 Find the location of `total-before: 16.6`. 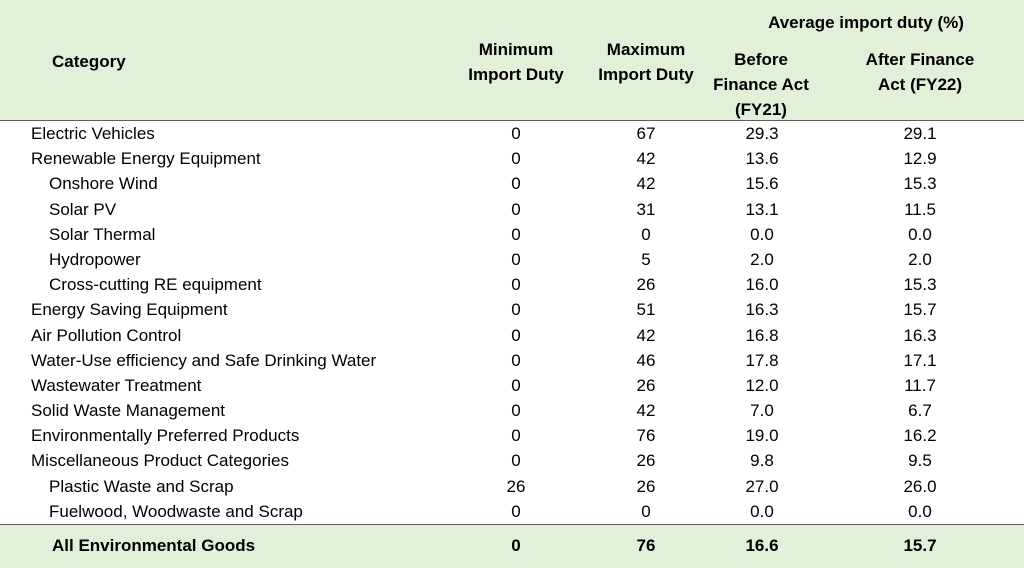

total-before: 16.6 is located at coordinates (762, 545).